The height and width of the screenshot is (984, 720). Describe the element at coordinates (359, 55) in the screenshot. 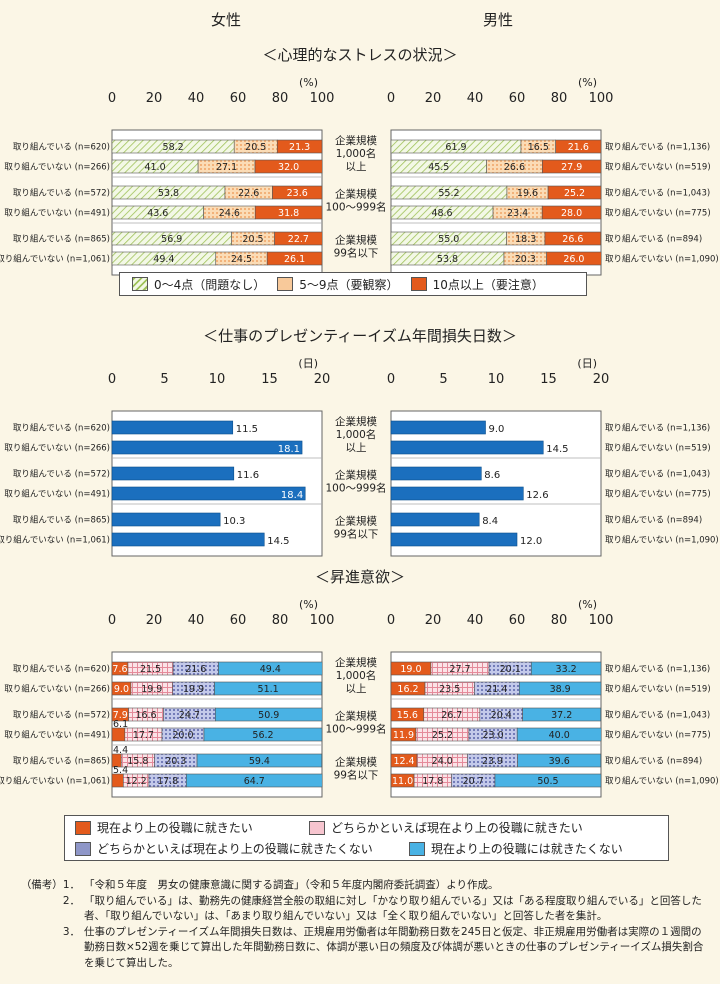

I see `panel-title: ＜心理的なストレスの状況＞` at that location.